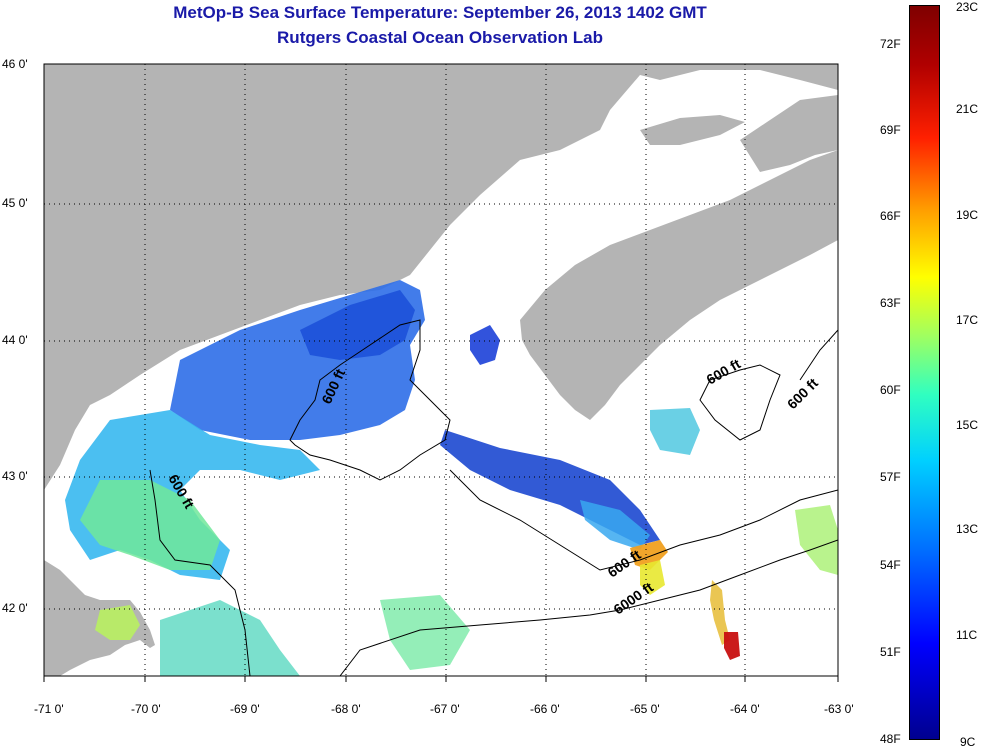 Image resolution: width=984 pixels, height=754 pixels. Describe the element at coordinates (968, 742) in the screenshot. I see `colorbar-label-c: 9C` at that location.